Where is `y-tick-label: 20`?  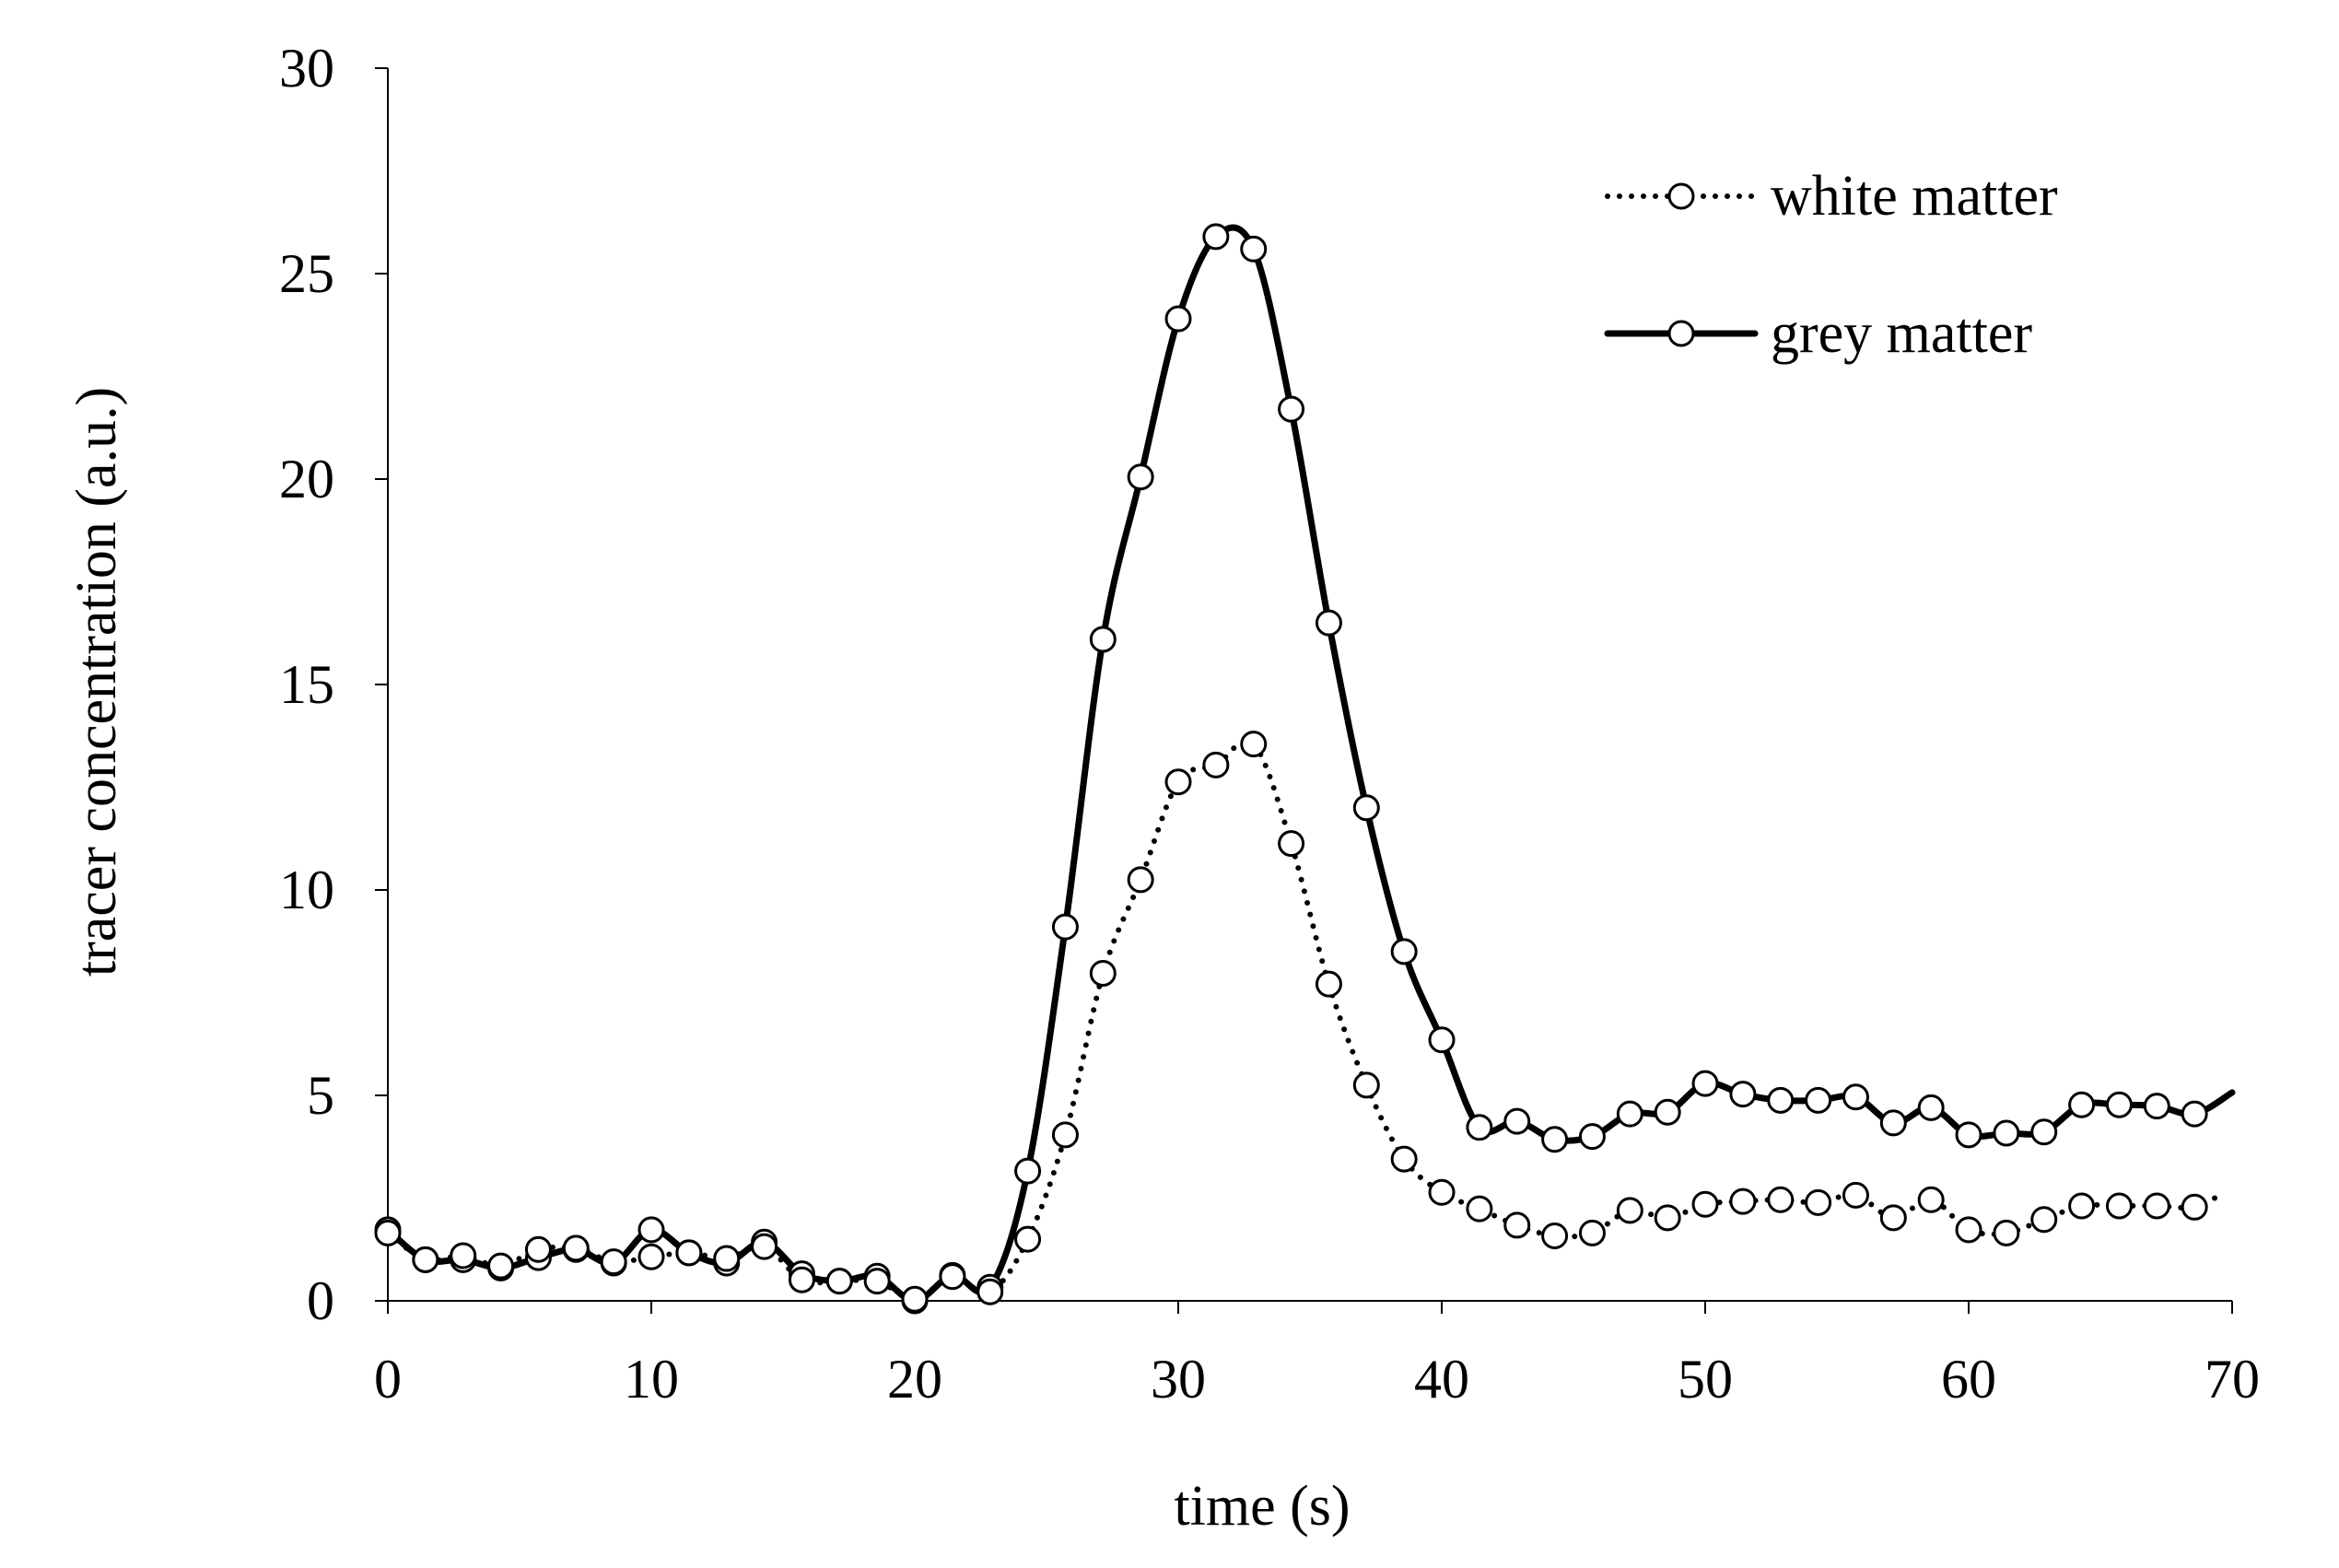 y-tick-label: 20 is located at coordinates (307, 479).